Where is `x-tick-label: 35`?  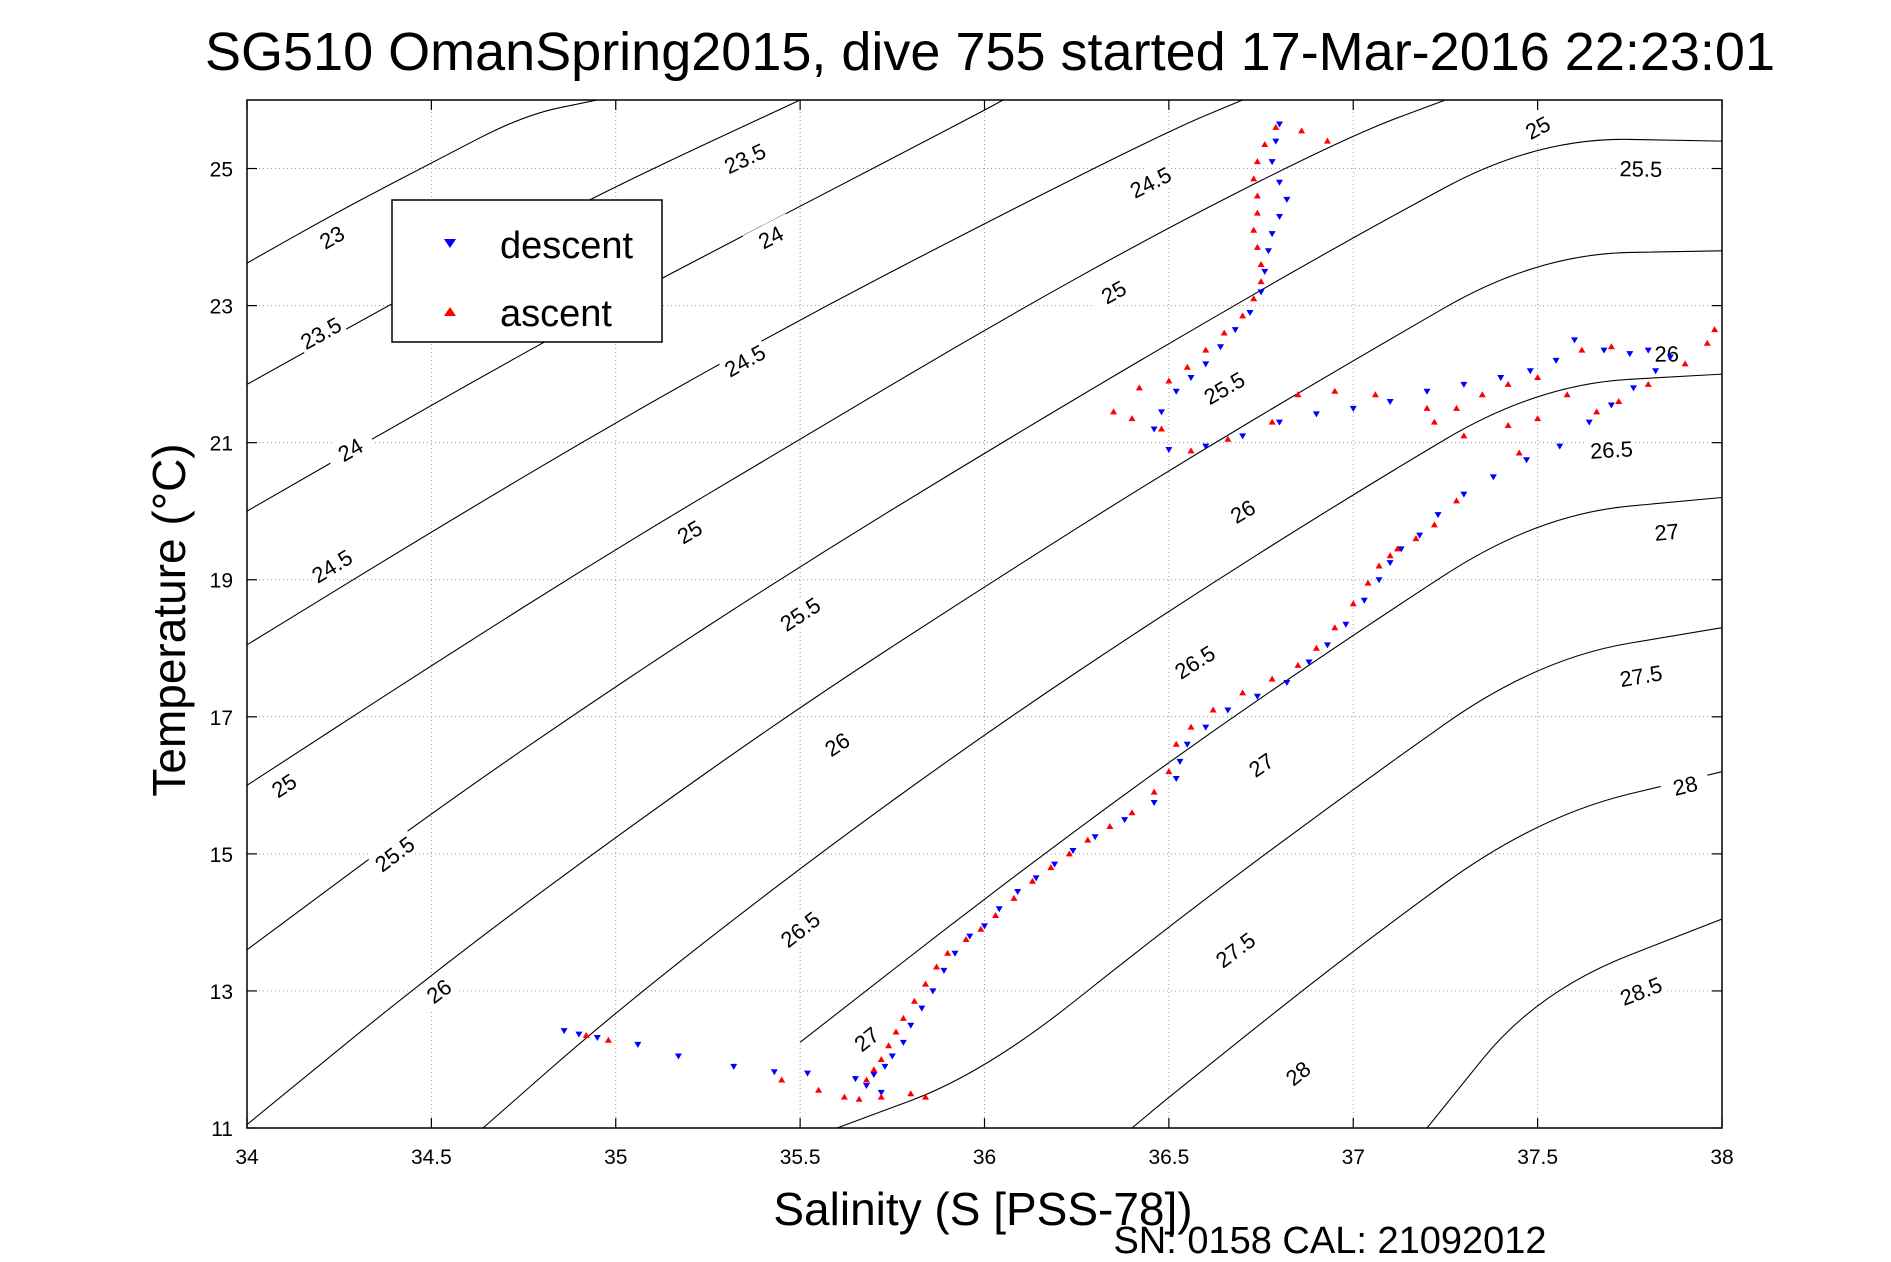 x-tick-label: 35 is located at coordinates (615, 1157).